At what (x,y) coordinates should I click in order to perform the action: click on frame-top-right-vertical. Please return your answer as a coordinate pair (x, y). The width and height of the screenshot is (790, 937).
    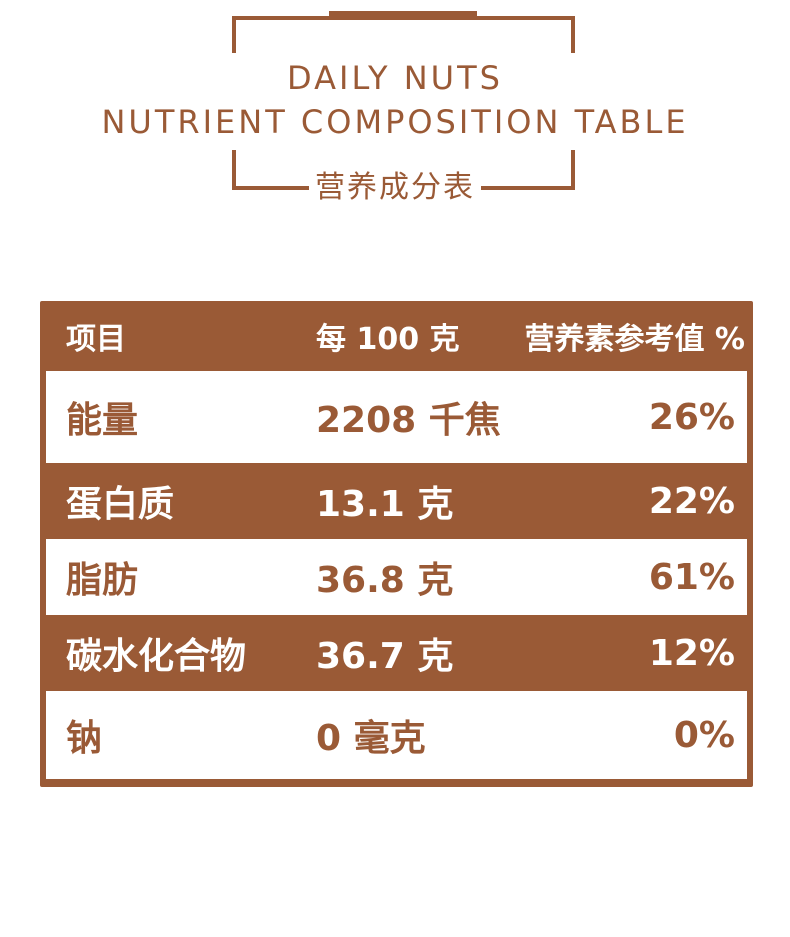
    Looking at the image, I should click on (573, 34).